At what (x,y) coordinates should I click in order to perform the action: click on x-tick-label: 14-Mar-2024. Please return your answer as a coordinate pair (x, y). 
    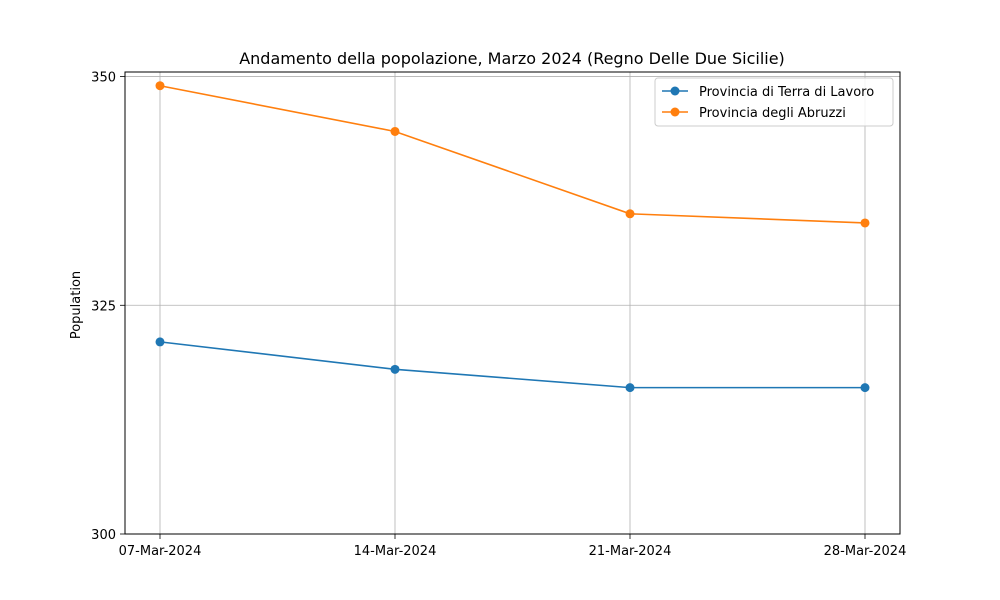
    Looking at the image, I should click on (395, 551).